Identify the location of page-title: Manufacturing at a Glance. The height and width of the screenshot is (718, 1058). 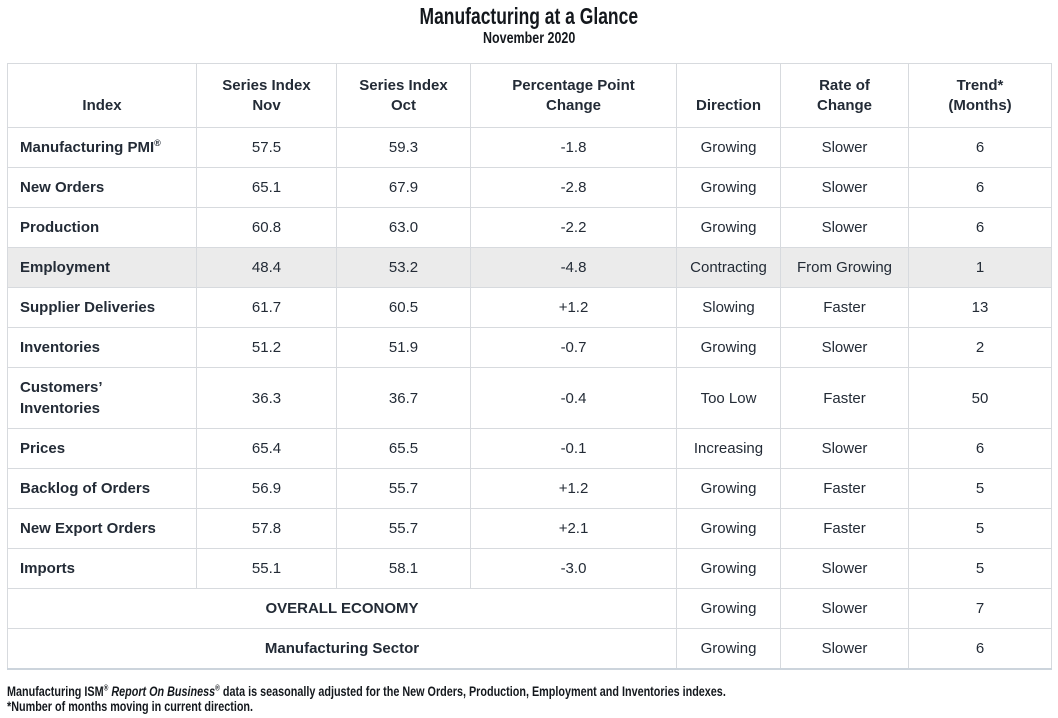
(529, 16).